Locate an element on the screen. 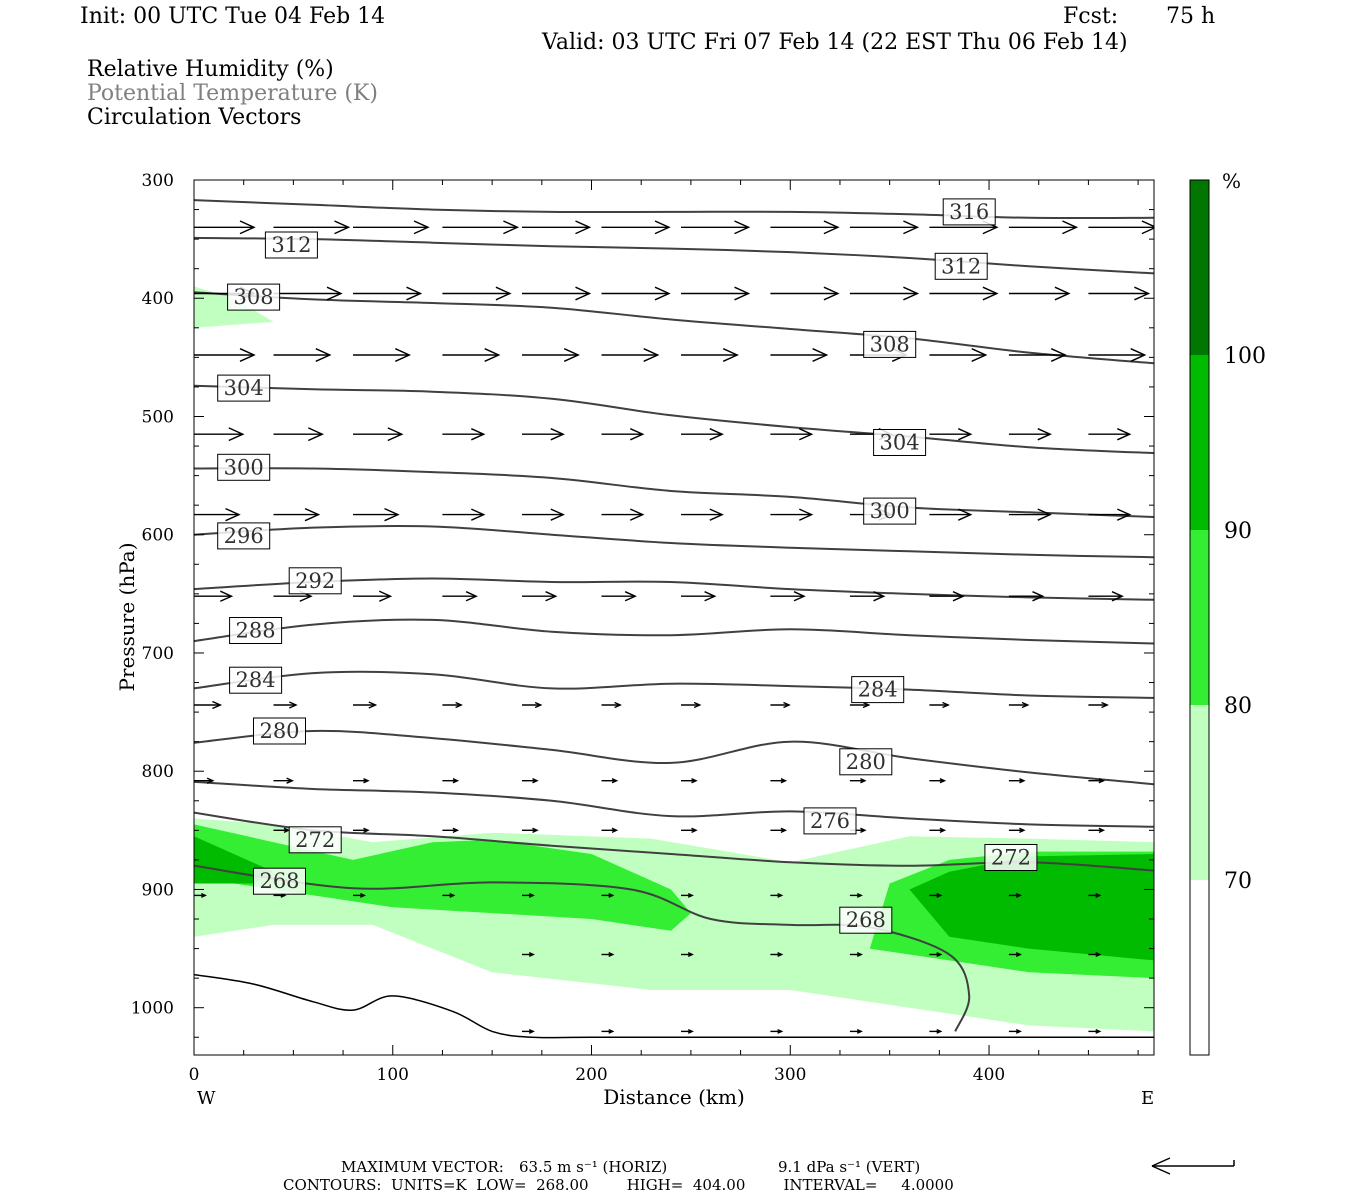  y-tick-label: 900 is located at coordinates (158, 890).